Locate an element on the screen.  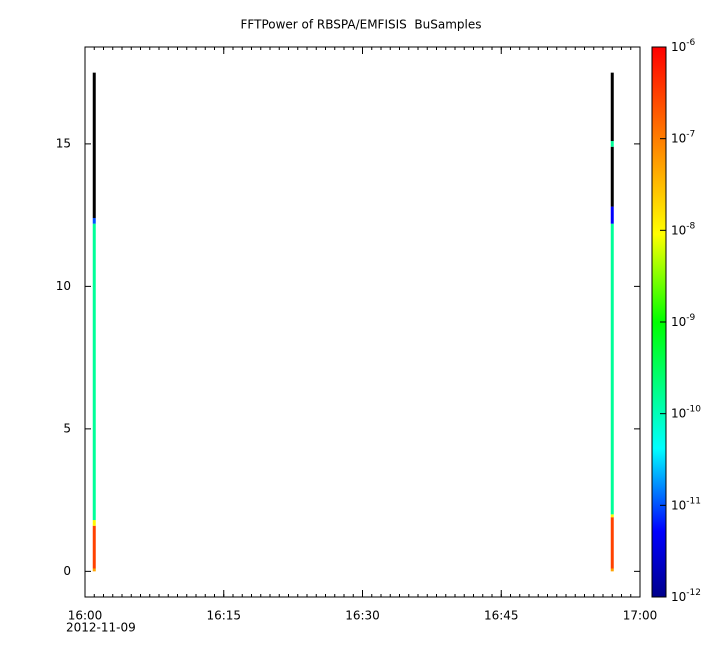
colorbar-tick-label: 10⁻⁹ is located at coordinates (683, 321).